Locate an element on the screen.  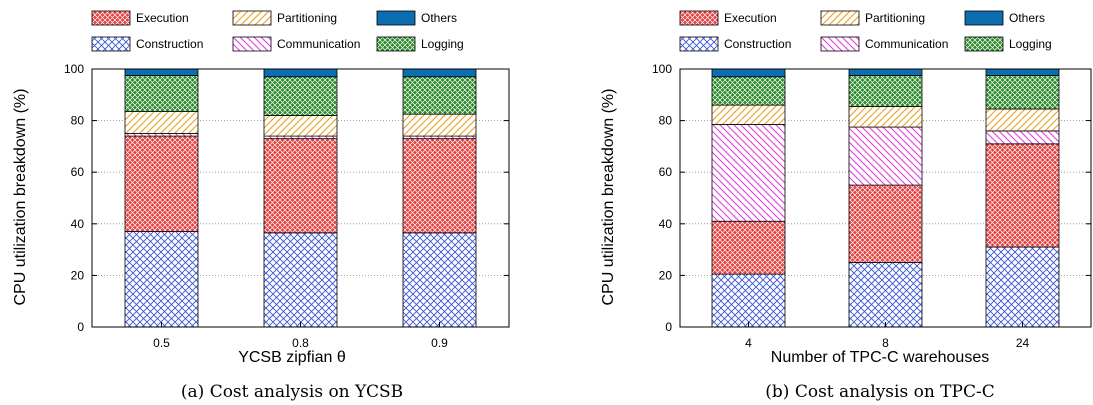
y-tick-label: 100 is located at coordinates (74, 69).